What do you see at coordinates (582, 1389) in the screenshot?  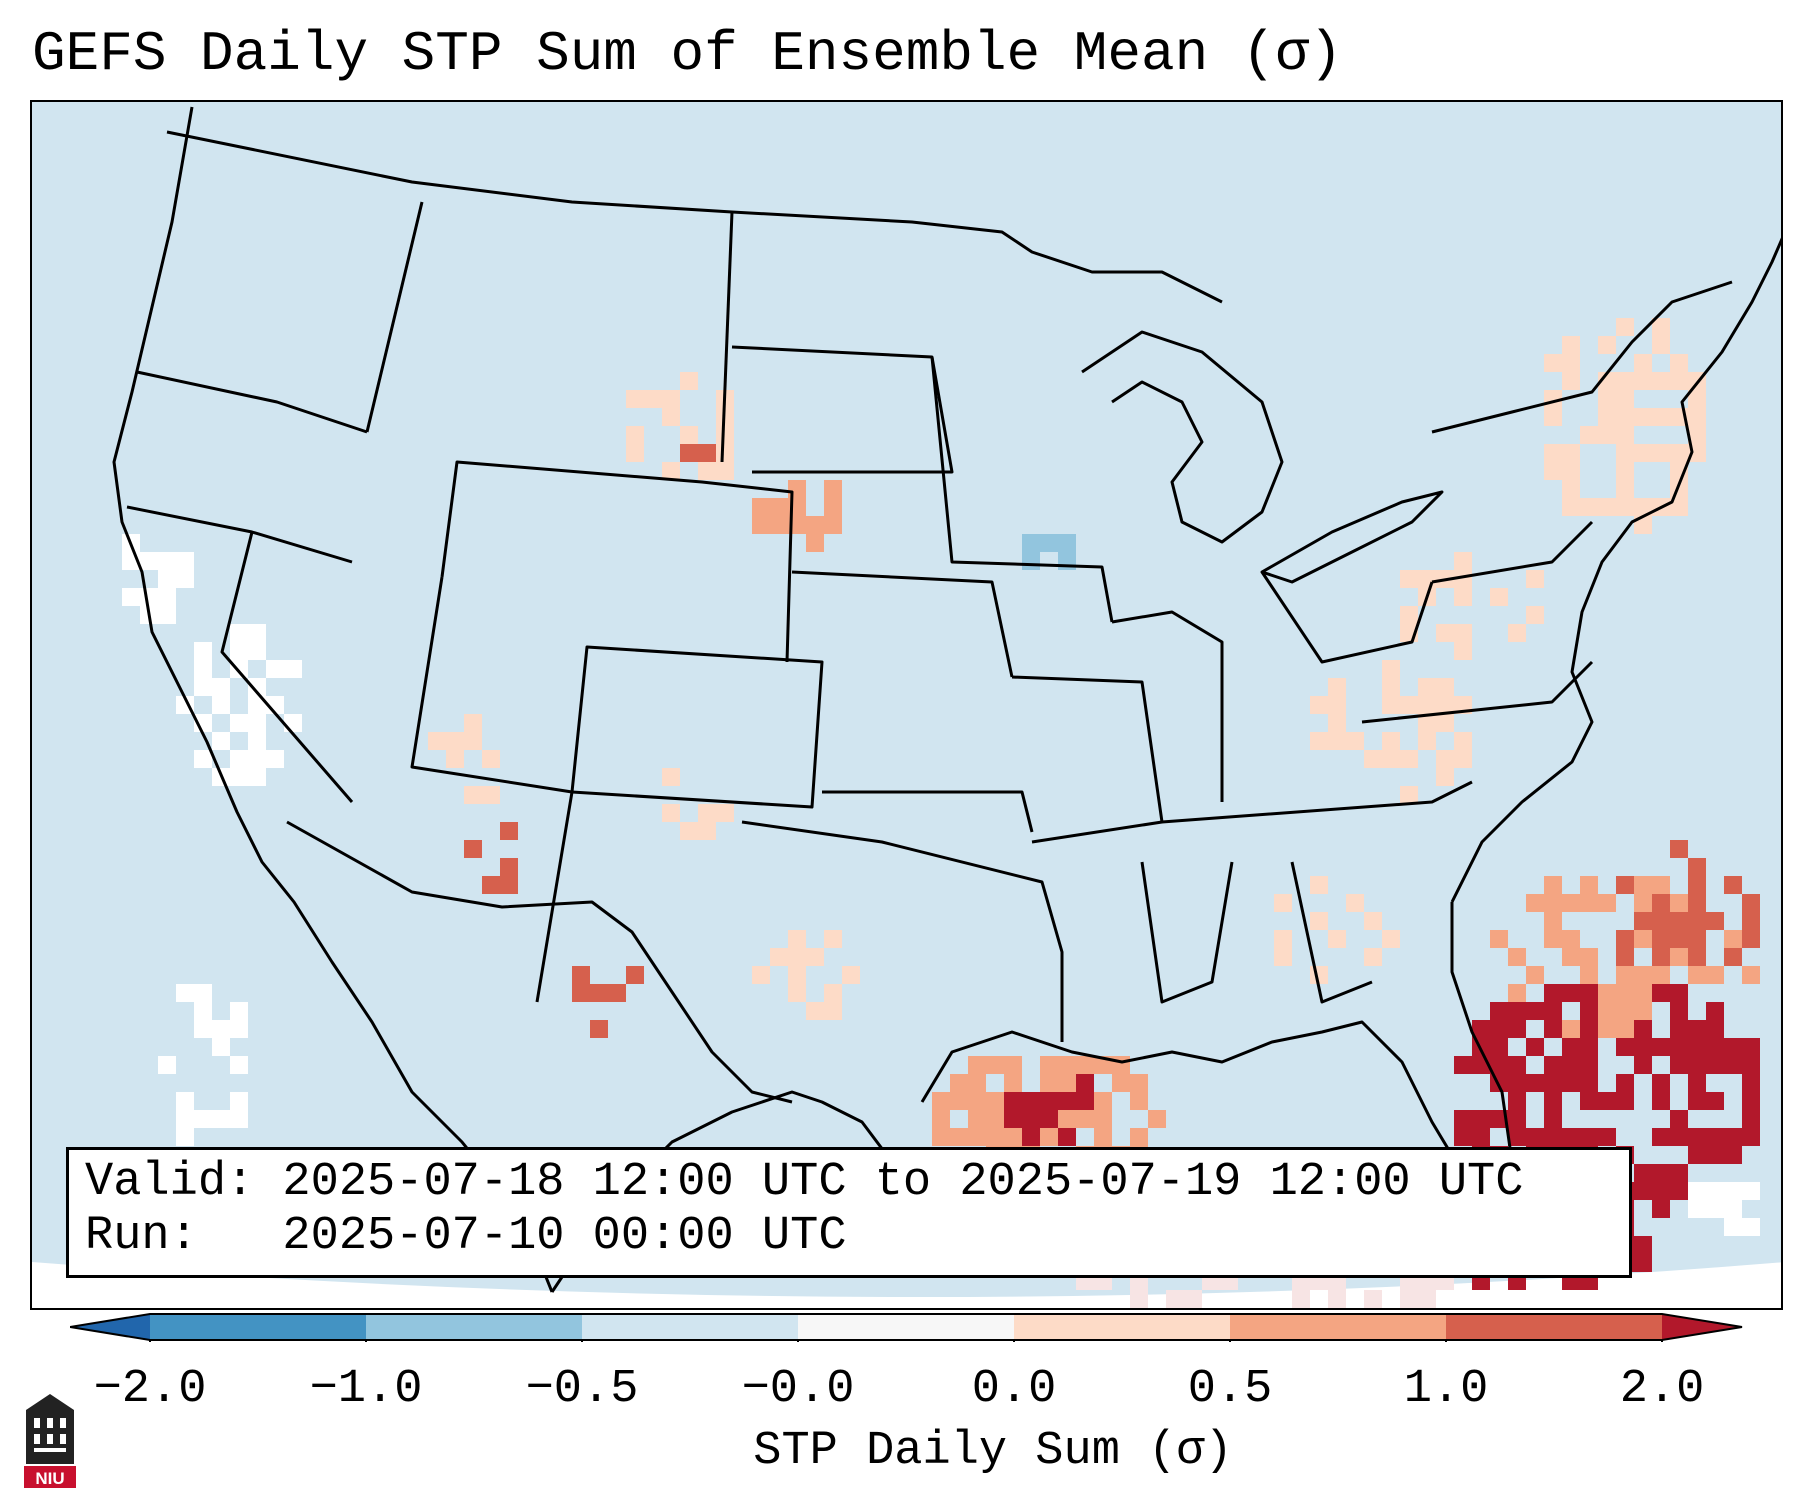 I see `colorbar-tick-label: −0.5` at bounding box center [582, 1389].